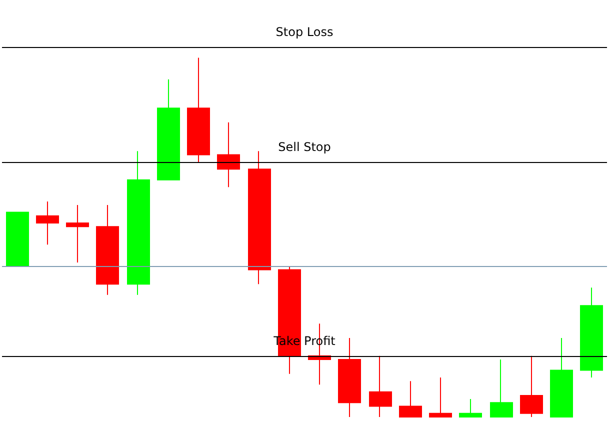 Image resolution: width=609 pixels, height=425 pixels. Describe the element at coordinates (304, 147) in the screenshot. I see `ref-line-label: Sell Stop` at that location.